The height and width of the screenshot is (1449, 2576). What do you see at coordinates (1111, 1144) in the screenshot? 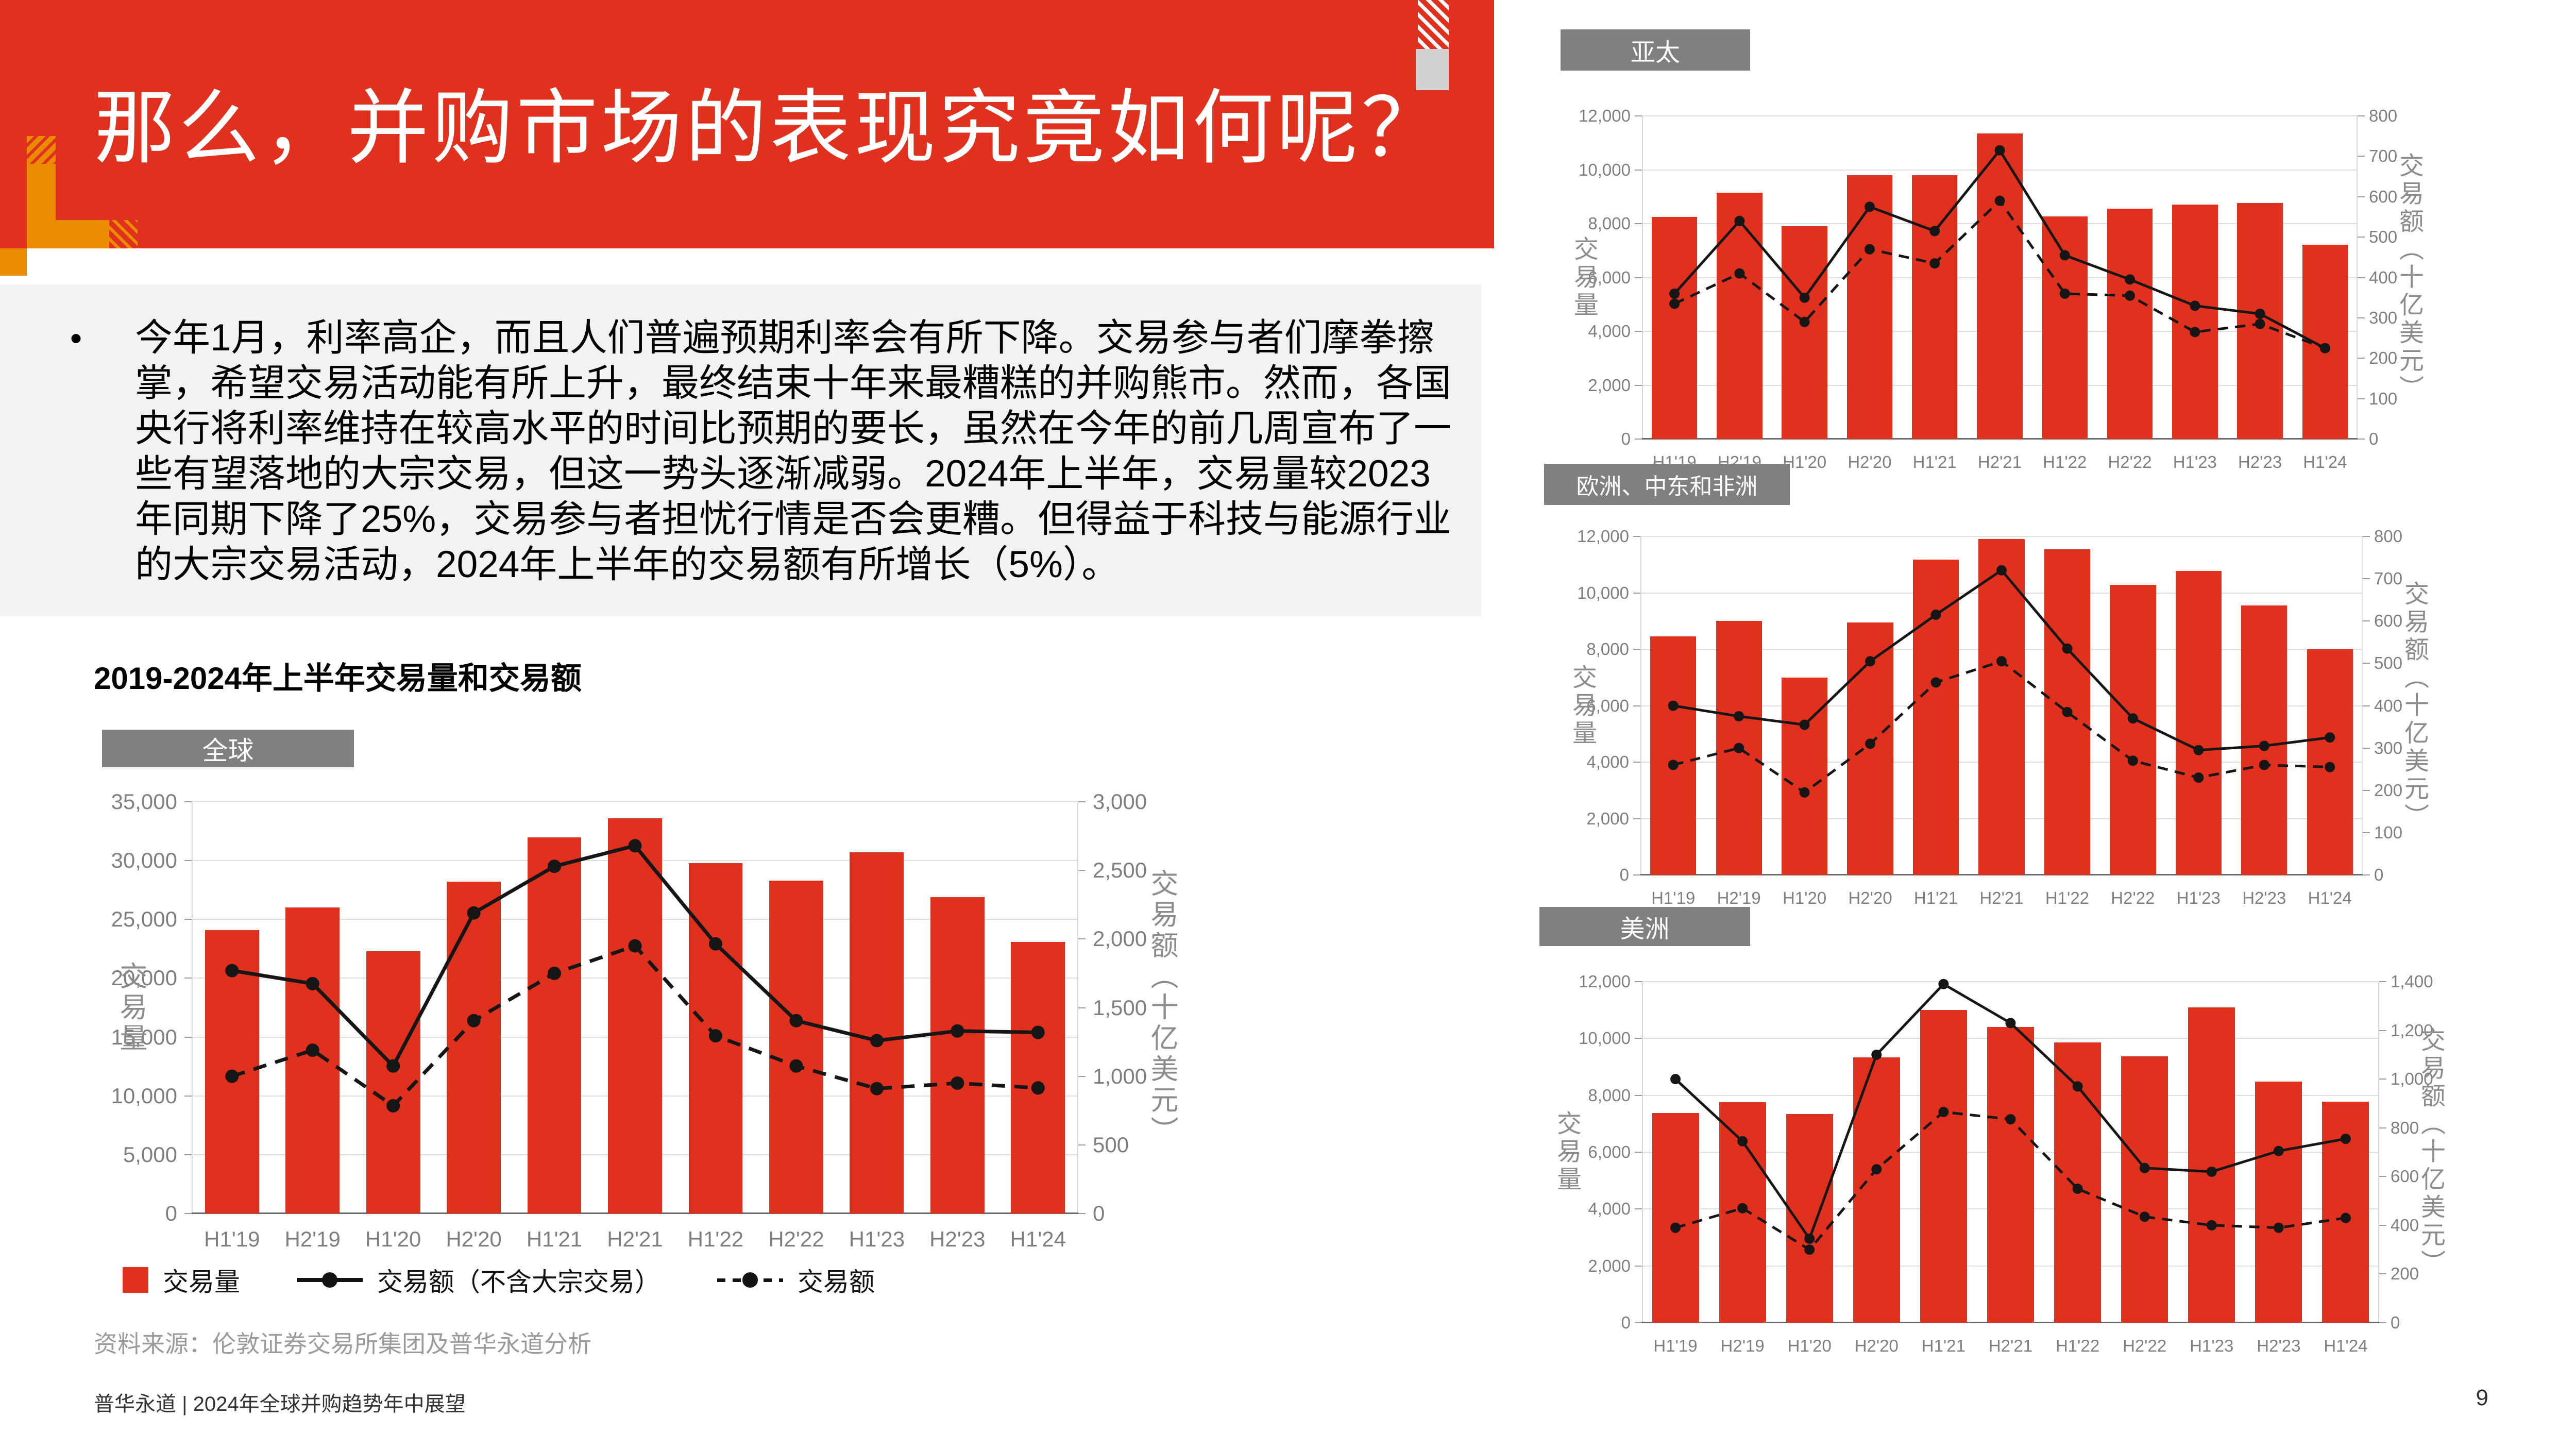
I see `y-axis-tick-right: 500` at bounding box center [1111, 1144].